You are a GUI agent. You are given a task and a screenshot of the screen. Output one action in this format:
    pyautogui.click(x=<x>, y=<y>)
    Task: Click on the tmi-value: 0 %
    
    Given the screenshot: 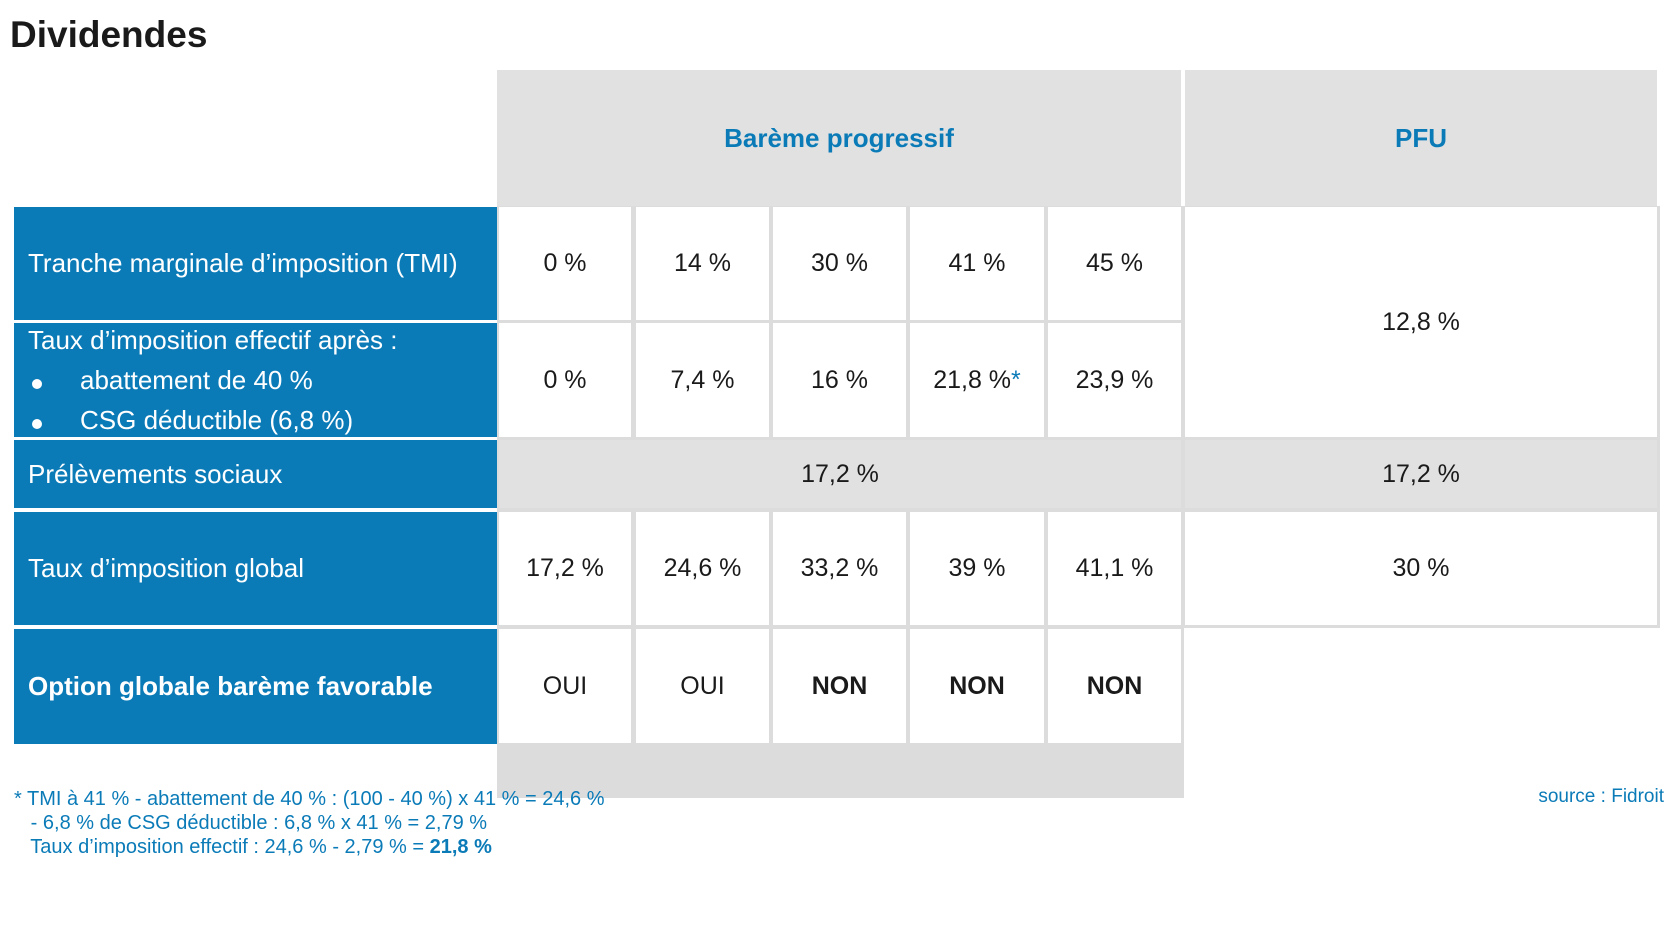 What is the action you would take?
    pyautogui.click(x=565, y=263)
    